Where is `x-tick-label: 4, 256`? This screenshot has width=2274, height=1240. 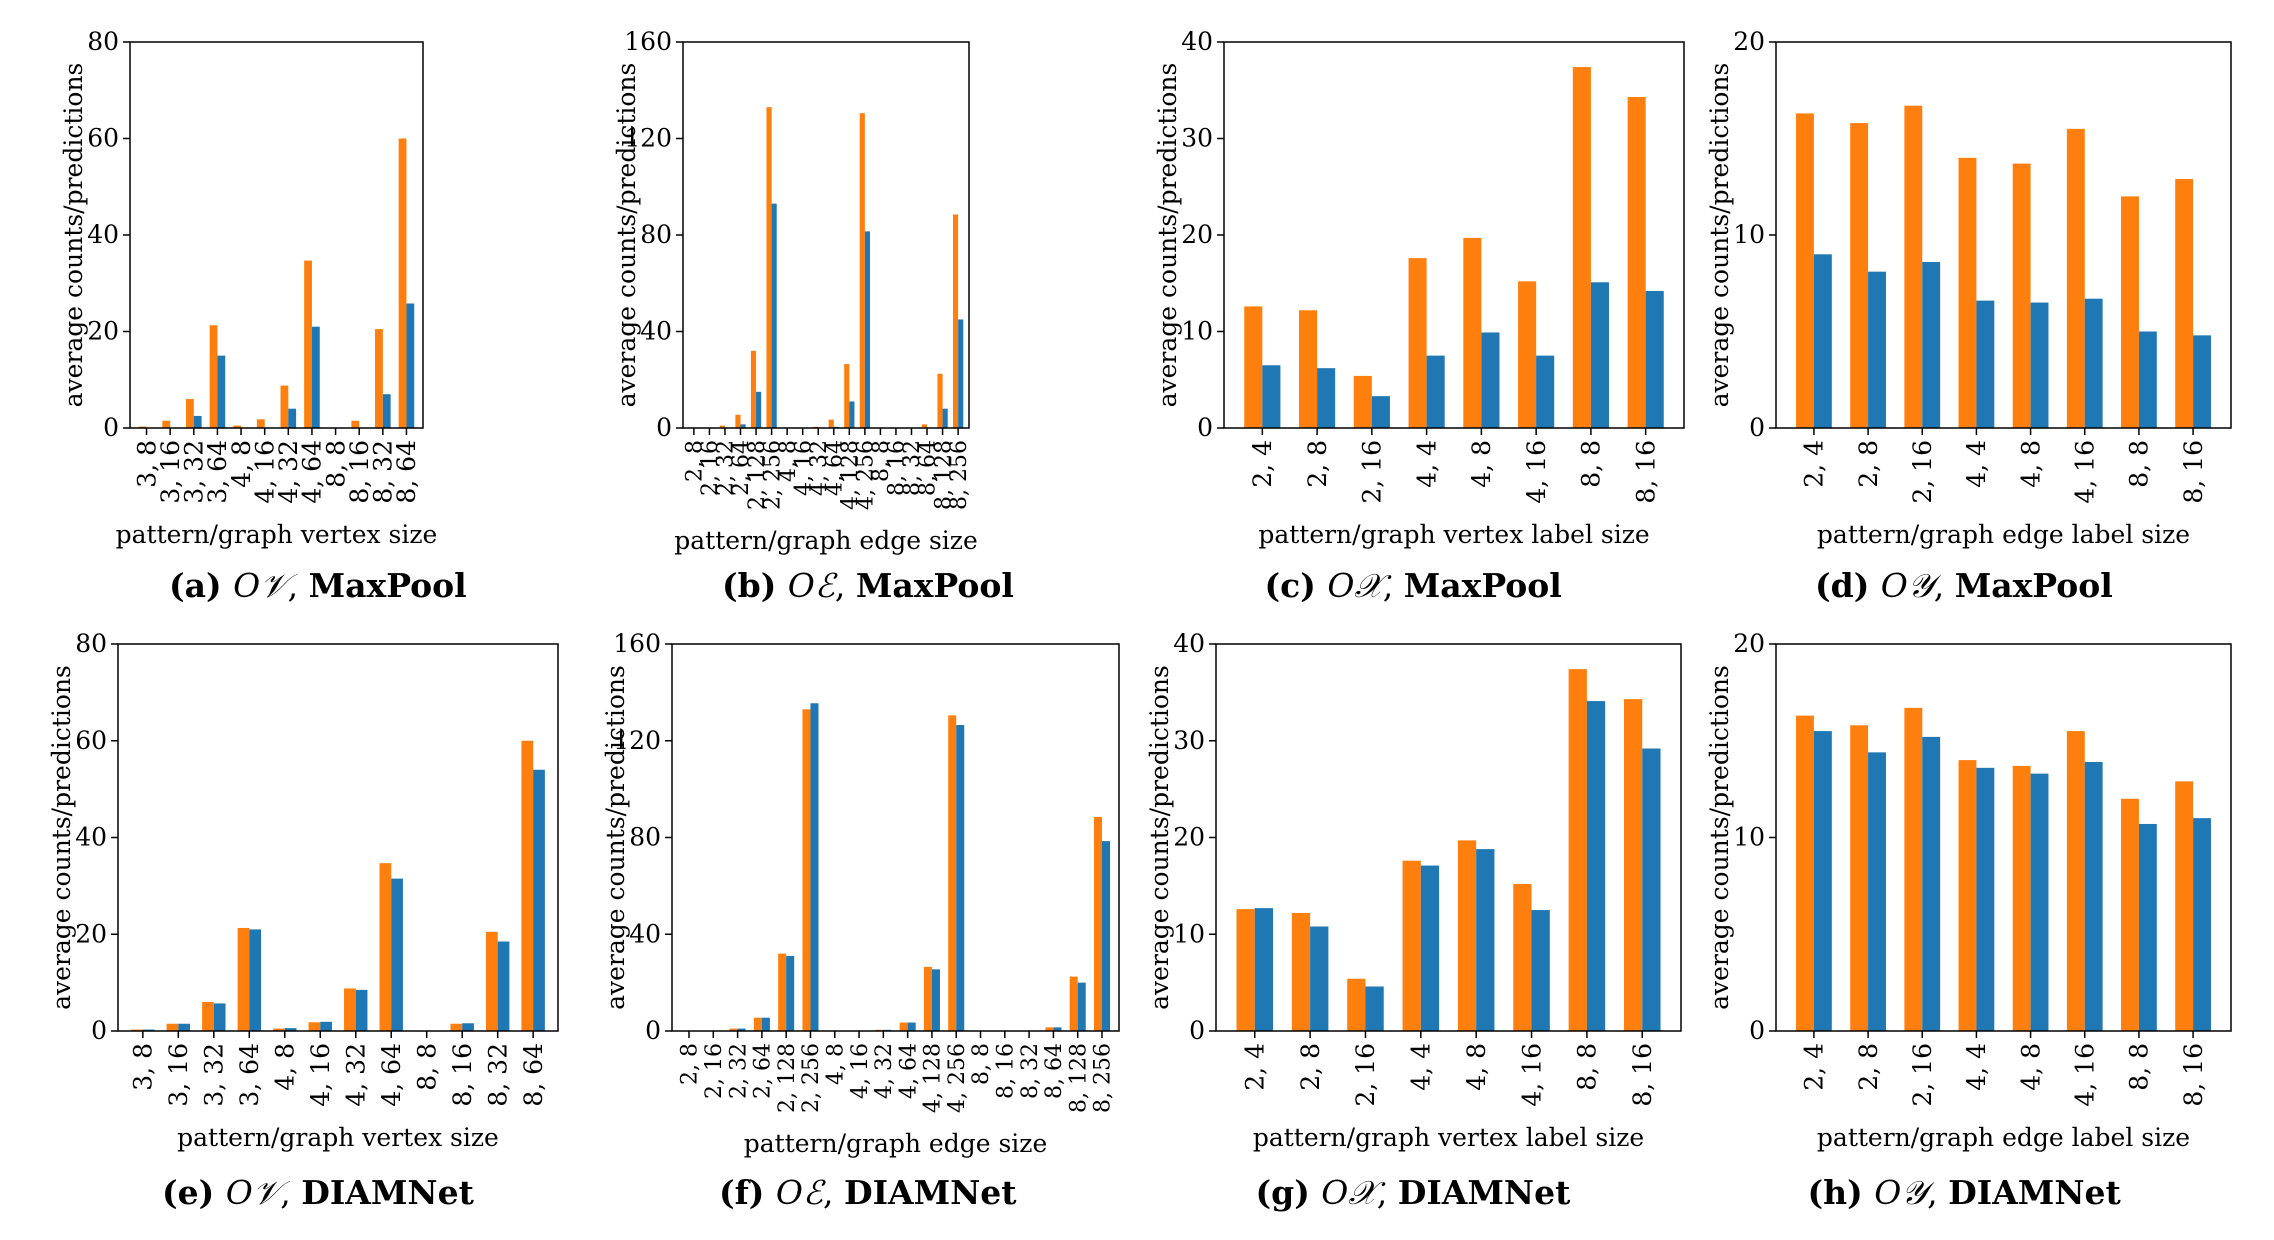
x-tick-label: 4, 256 is located at coordinates (866, 475).